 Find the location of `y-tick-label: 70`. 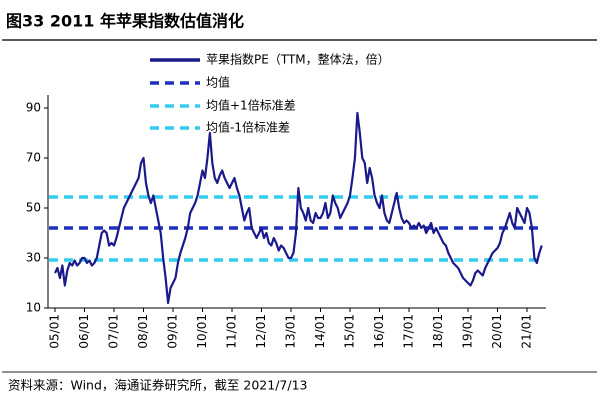

y-tick-label: 70 is located at coordinates (33, 158).